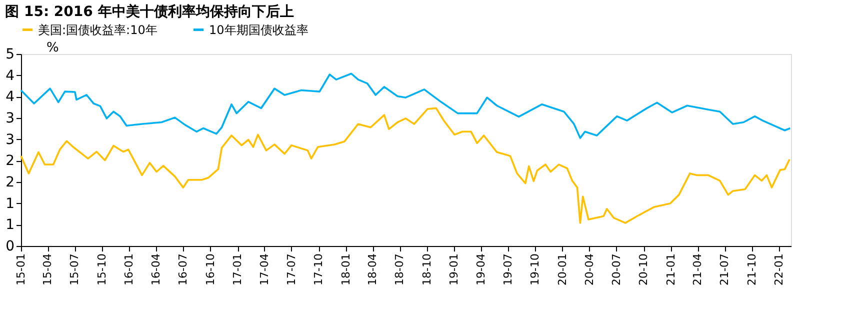  I want to click on x-tick-label: 21-10, so click(751, 270).